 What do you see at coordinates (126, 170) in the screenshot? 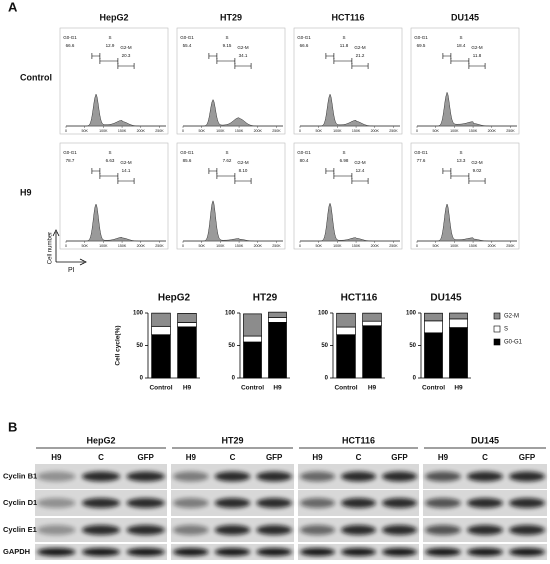
I see `gate-value: 14.1` at bounding box center [126, 170].